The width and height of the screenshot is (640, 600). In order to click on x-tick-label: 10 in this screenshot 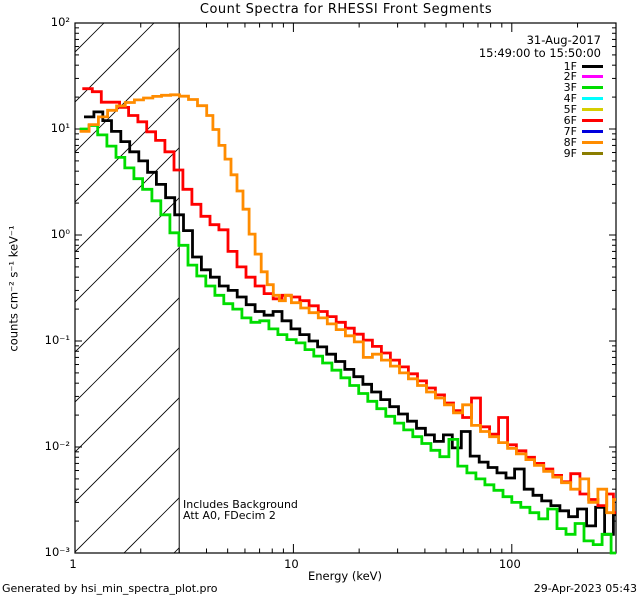, I will do `click(291, 564)`.